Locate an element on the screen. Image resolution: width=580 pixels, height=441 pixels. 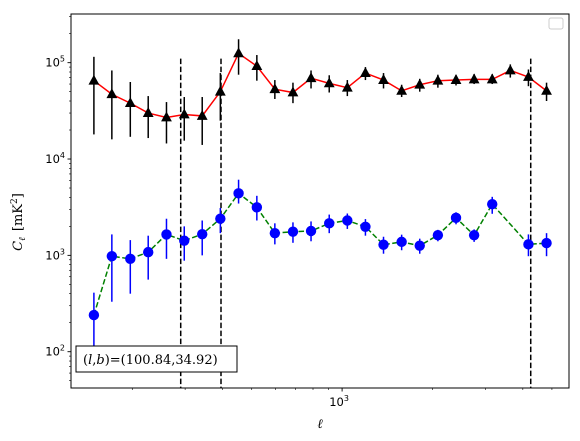
x-axis-label: ℓ is located at coordinates (320, 424).